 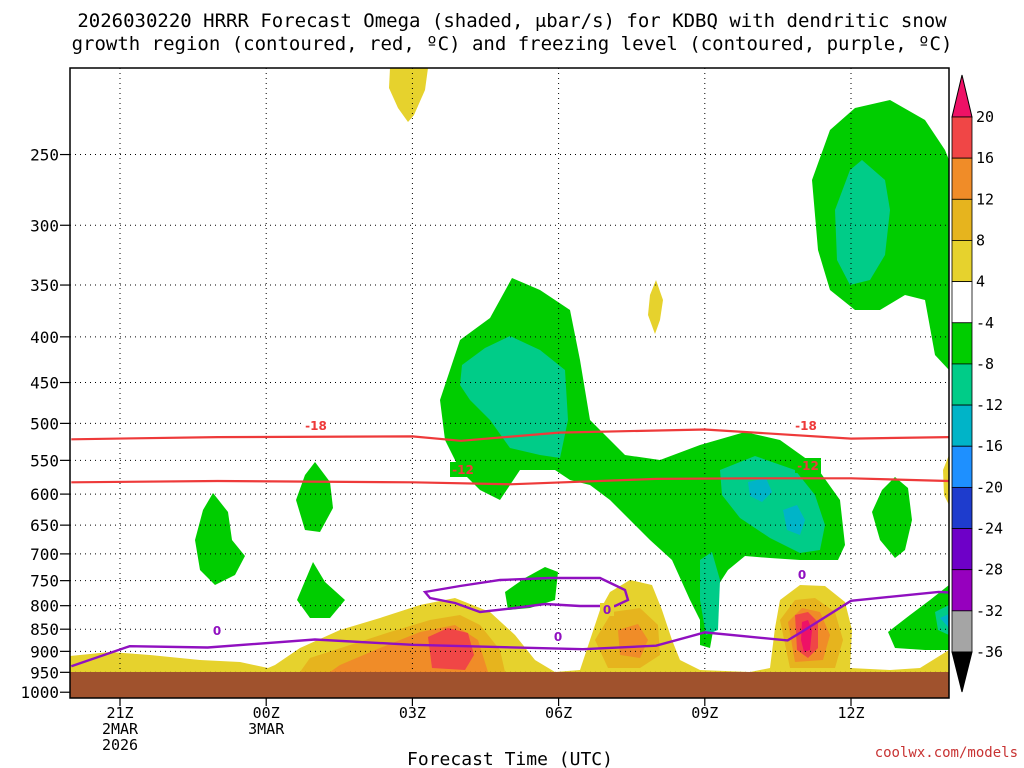 I want to click on y-tick-label-550: 550, so click(x=44, y=460).